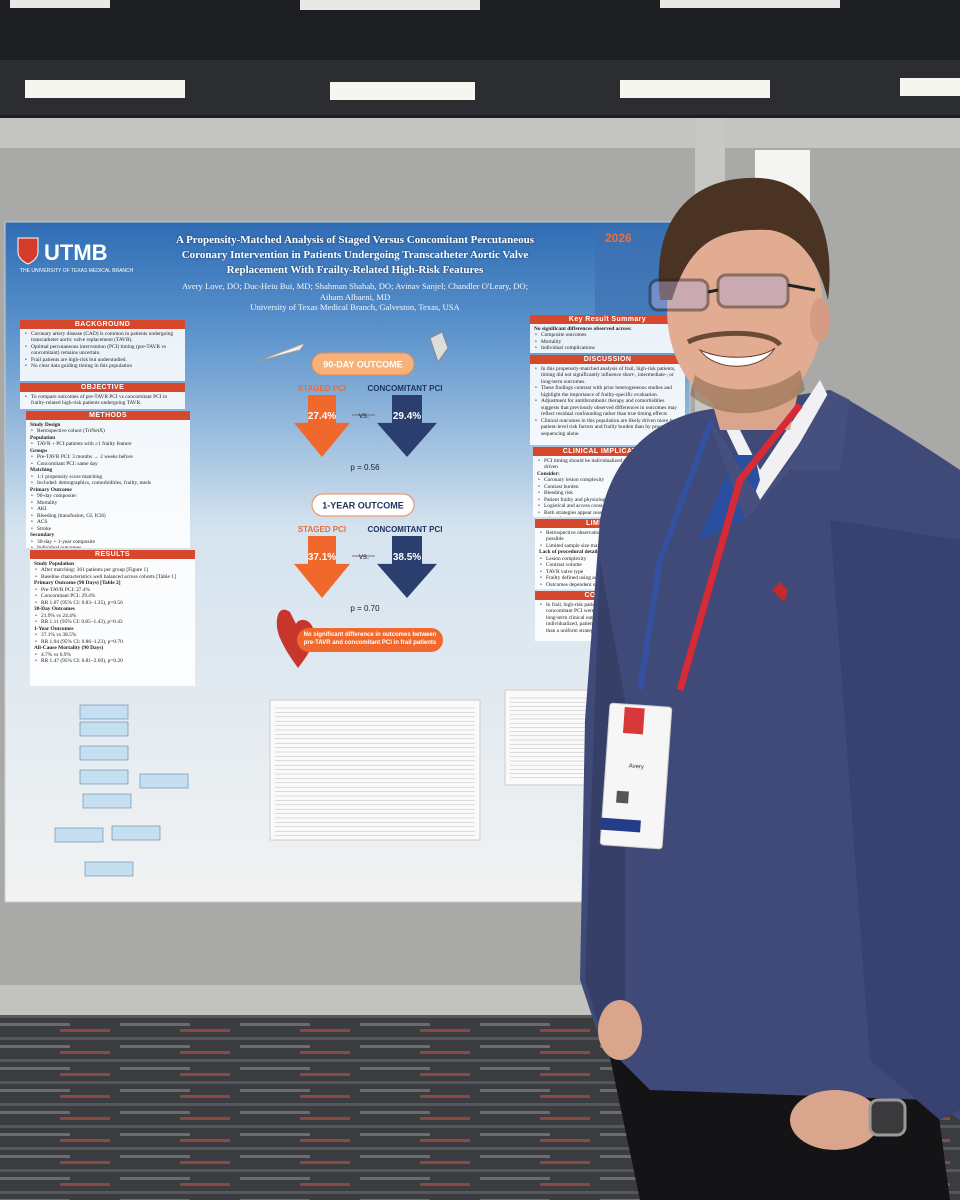 The width and height of the screenshot is (960, 1200). What do you see at coordinates (77, 583) in the screenshot?
I see `group-label: Primary Outcome (90 Days) [Table 2]` at bounding box center [77, 583].